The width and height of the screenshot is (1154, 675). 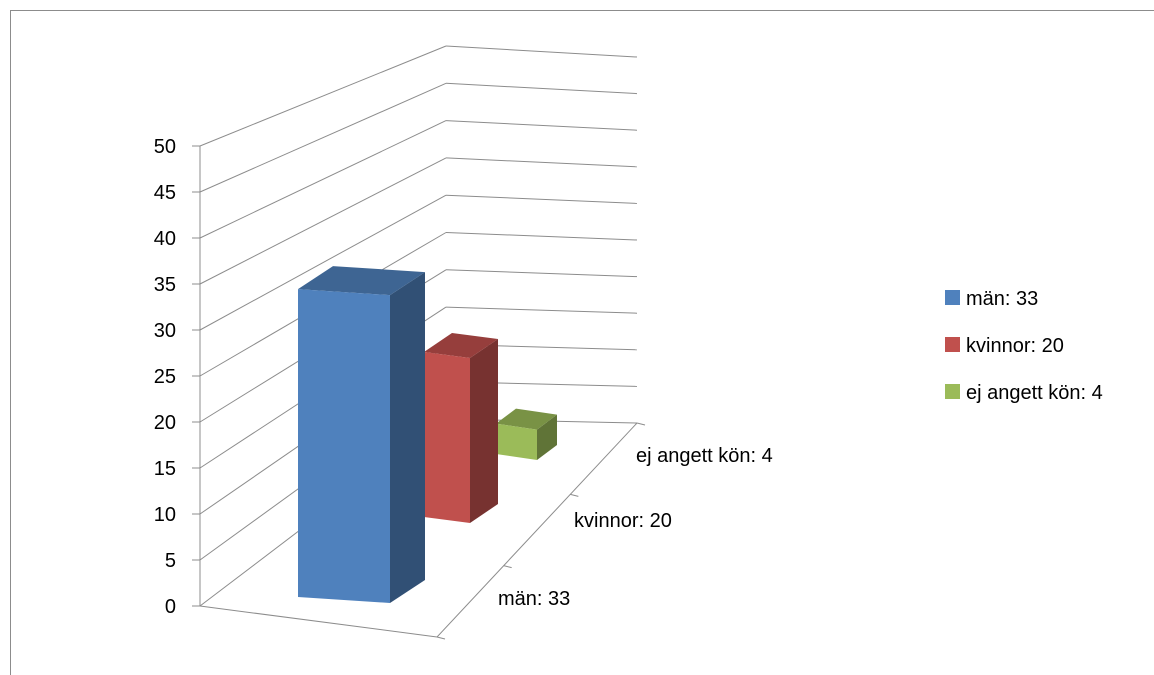 What do you see at coordinates (1002, 299) in the screenshot?
I see `legend-label: män: 33` at bounding box center [1002, 299].